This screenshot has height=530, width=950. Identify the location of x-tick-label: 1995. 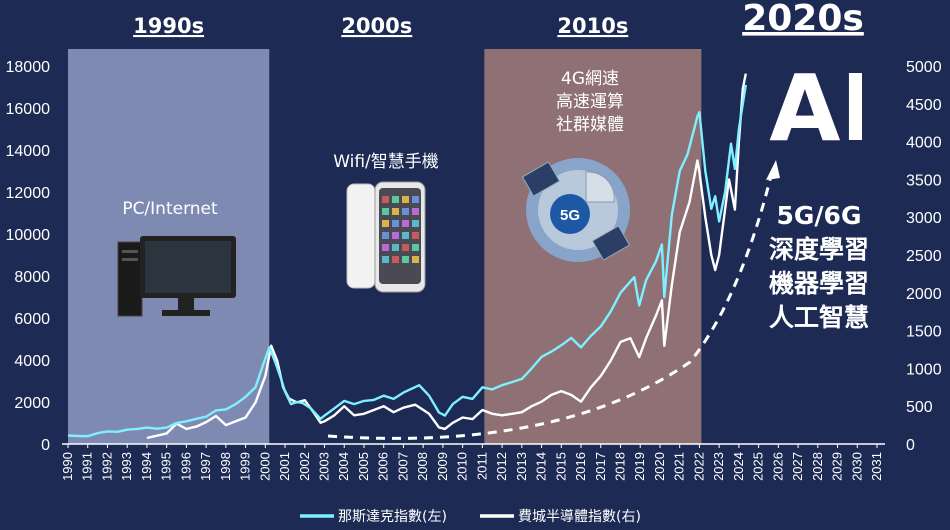
(166, 466).